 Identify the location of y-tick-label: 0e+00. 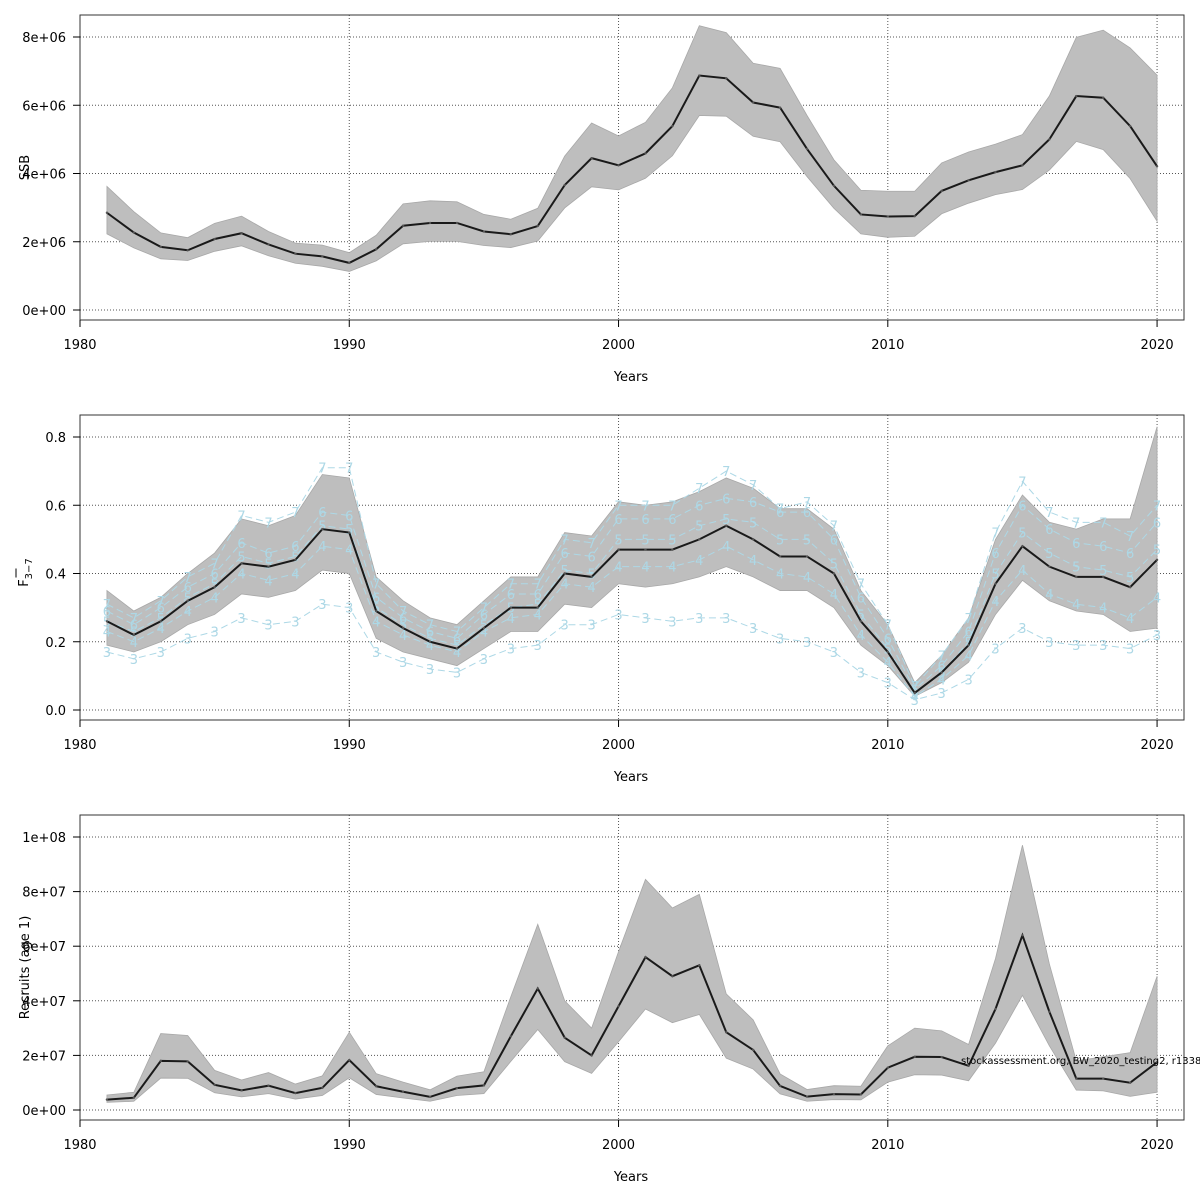
(44, 1111).